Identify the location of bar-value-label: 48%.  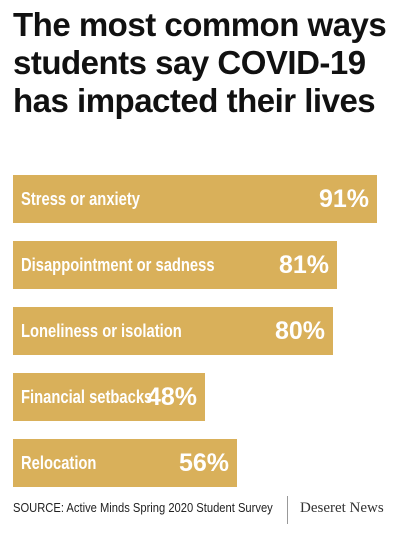
(171, 397).